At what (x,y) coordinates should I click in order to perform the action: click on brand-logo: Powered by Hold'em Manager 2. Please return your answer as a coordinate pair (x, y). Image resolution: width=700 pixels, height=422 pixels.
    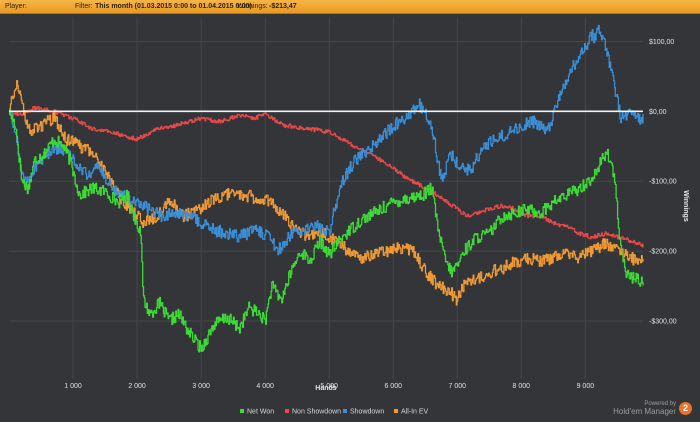
    Looking at the image, I should click on (652, 408).